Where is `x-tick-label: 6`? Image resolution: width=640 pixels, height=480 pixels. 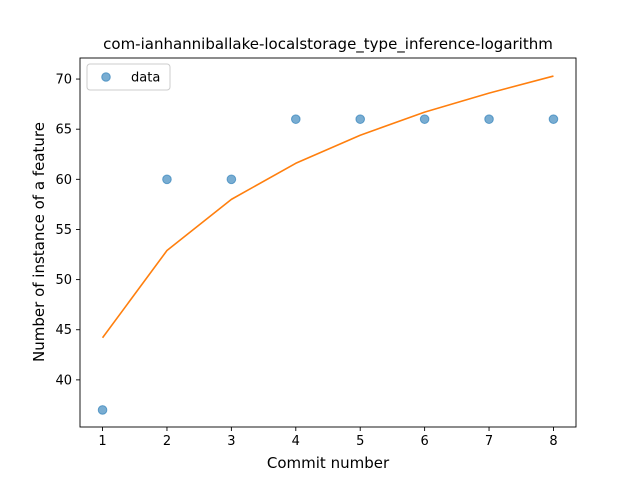 x-tick-label: 6 is located at coordinates (424, 441).